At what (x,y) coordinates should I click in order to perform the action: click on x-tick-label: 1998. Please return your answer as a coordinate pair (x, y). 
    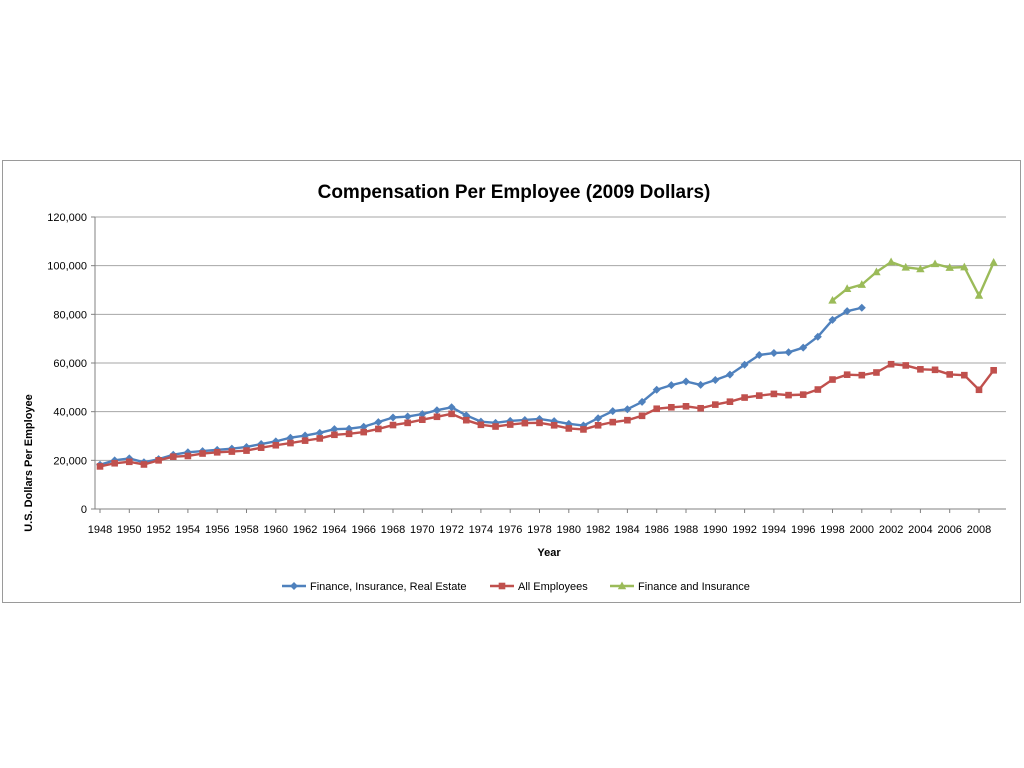
    Looking at the image, I should click on (832, 530).